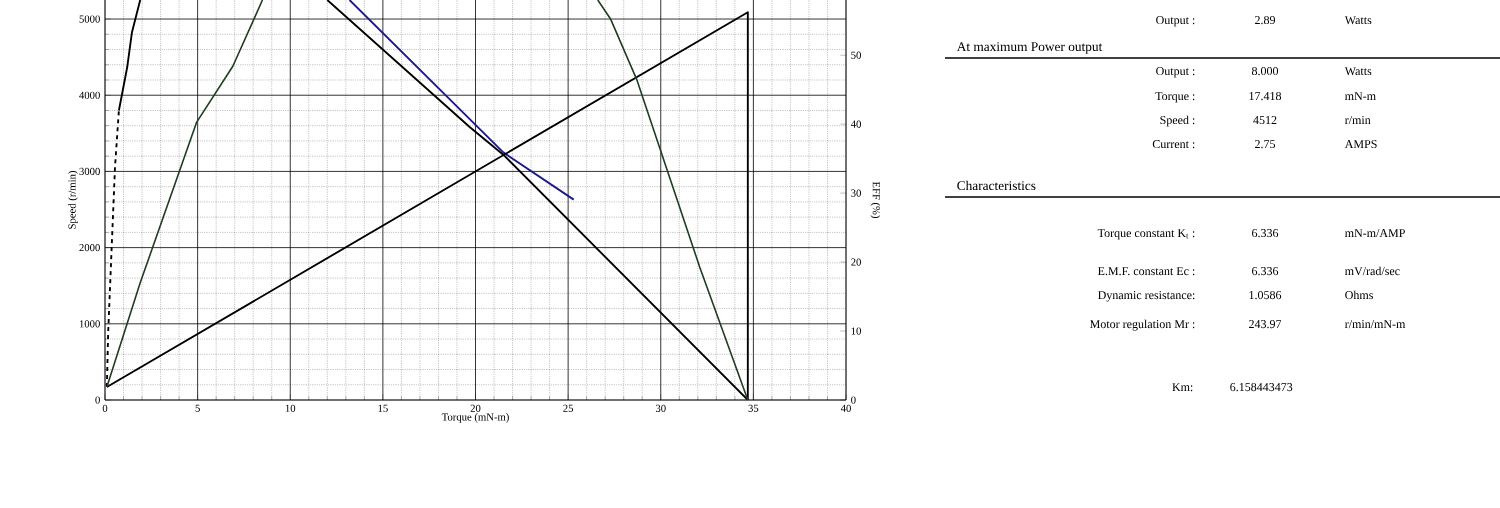 The width and height of the screenshot is (1500, 508). What do you see at coordinates (1375, 324) in the screenshot?
I see `text: r/min/mN-m` at bounding box center [1375, 324].